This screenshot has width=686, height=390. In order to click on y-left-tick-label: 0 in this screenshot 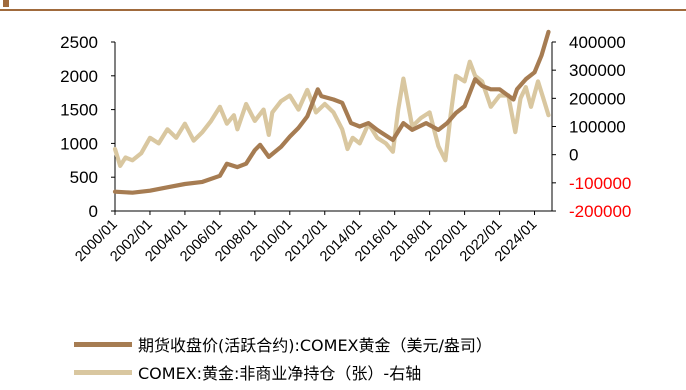, I will do `click(93, 211)`.